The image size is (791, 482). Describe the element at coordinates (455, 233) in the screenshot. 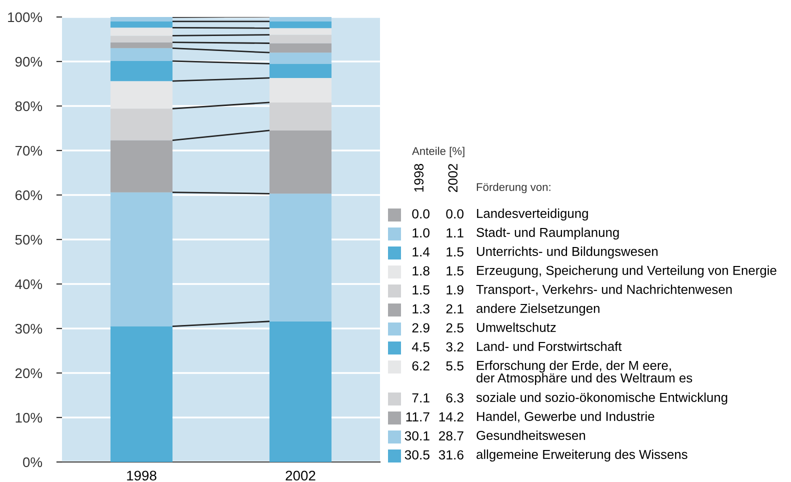

I see `data-label: 1.1` at that location.